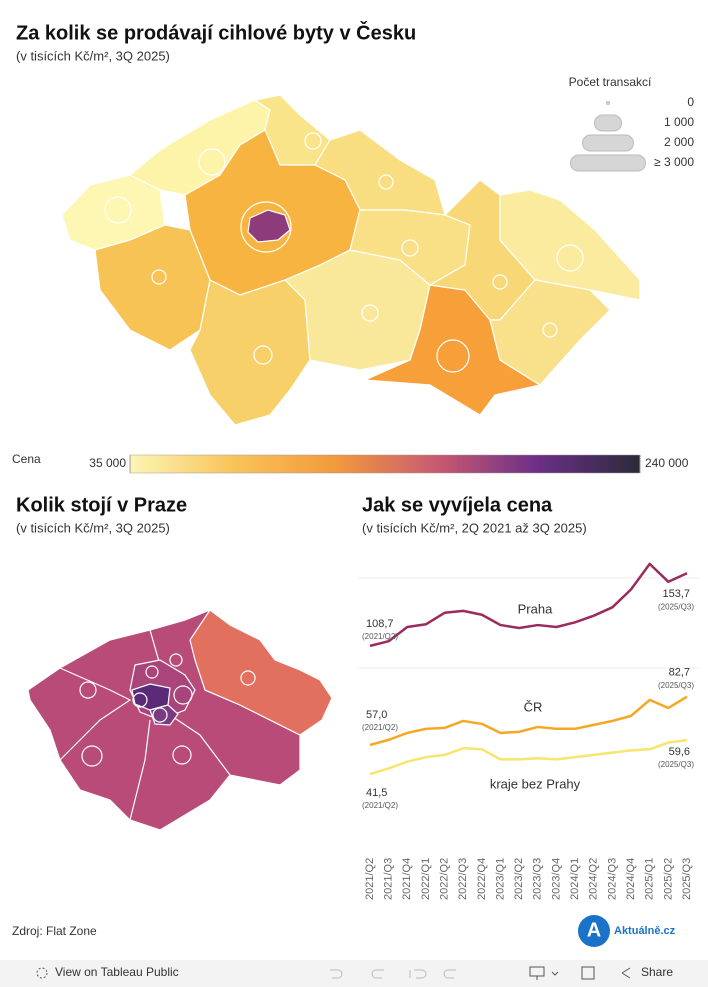 This screenshot has height=987, width=708. I want to click on chart-title: Jak se vyvíjela cena, so click(457, 505).